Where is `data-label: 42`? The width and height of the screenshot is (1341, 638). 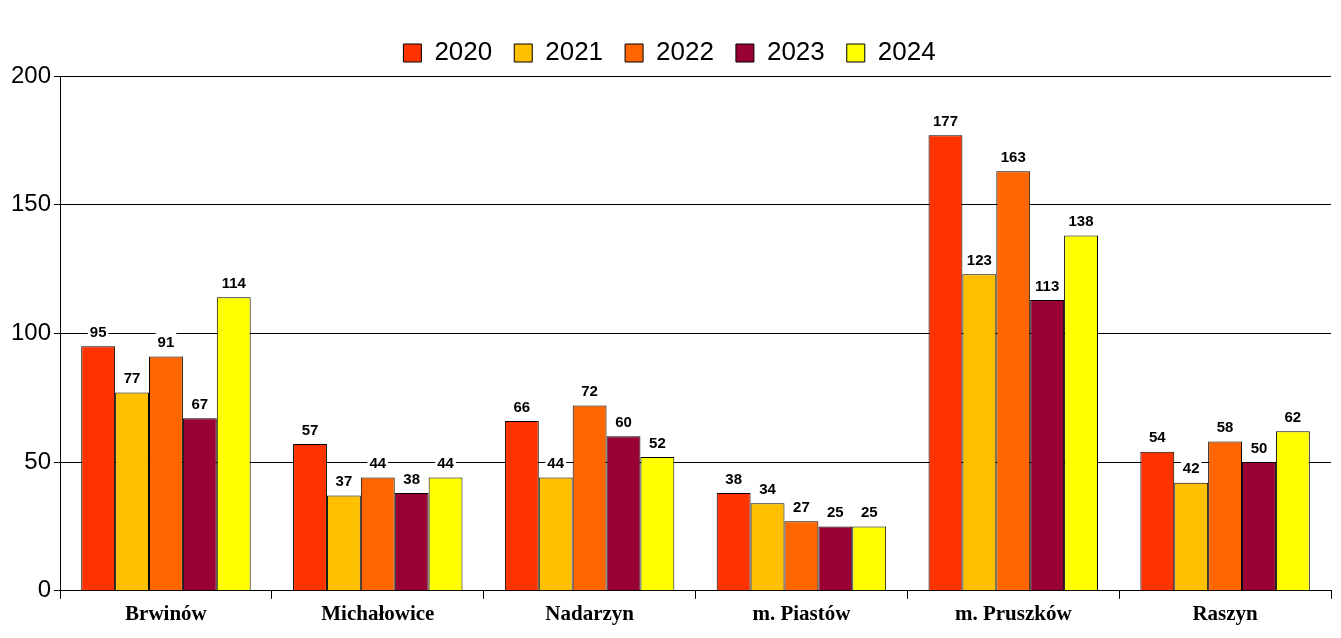
data-label: 42 is located at coordinates (1191, 468).